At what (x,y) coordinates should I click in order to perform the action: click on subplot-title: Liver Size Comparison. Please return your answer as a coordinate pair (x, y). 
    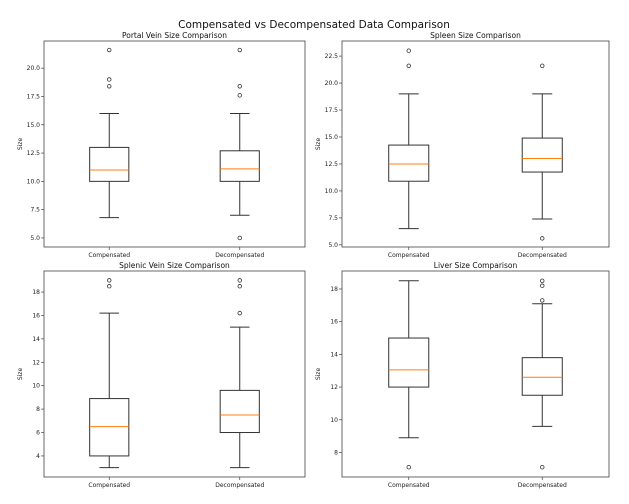
    Looking at the image, I should click on (476, 265).